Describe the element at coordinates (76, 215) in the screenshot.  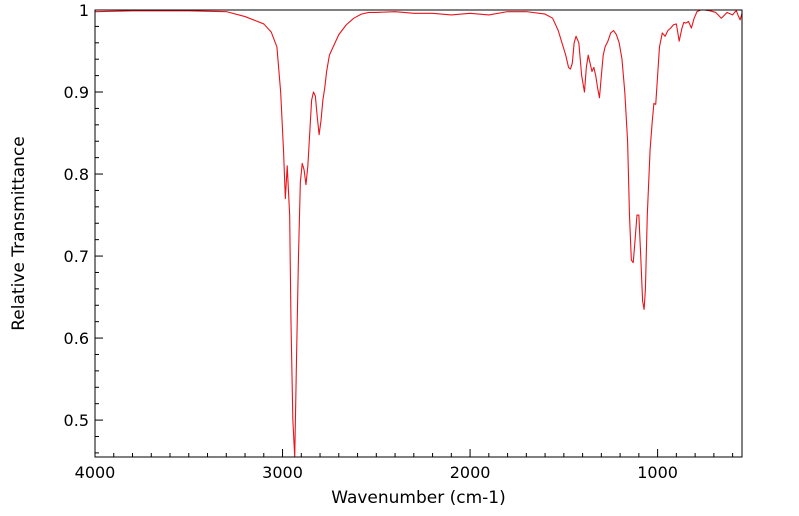
I see `y-tick-labels: 1 0.9 0.8 0.7 0.6 0.5` at that location.